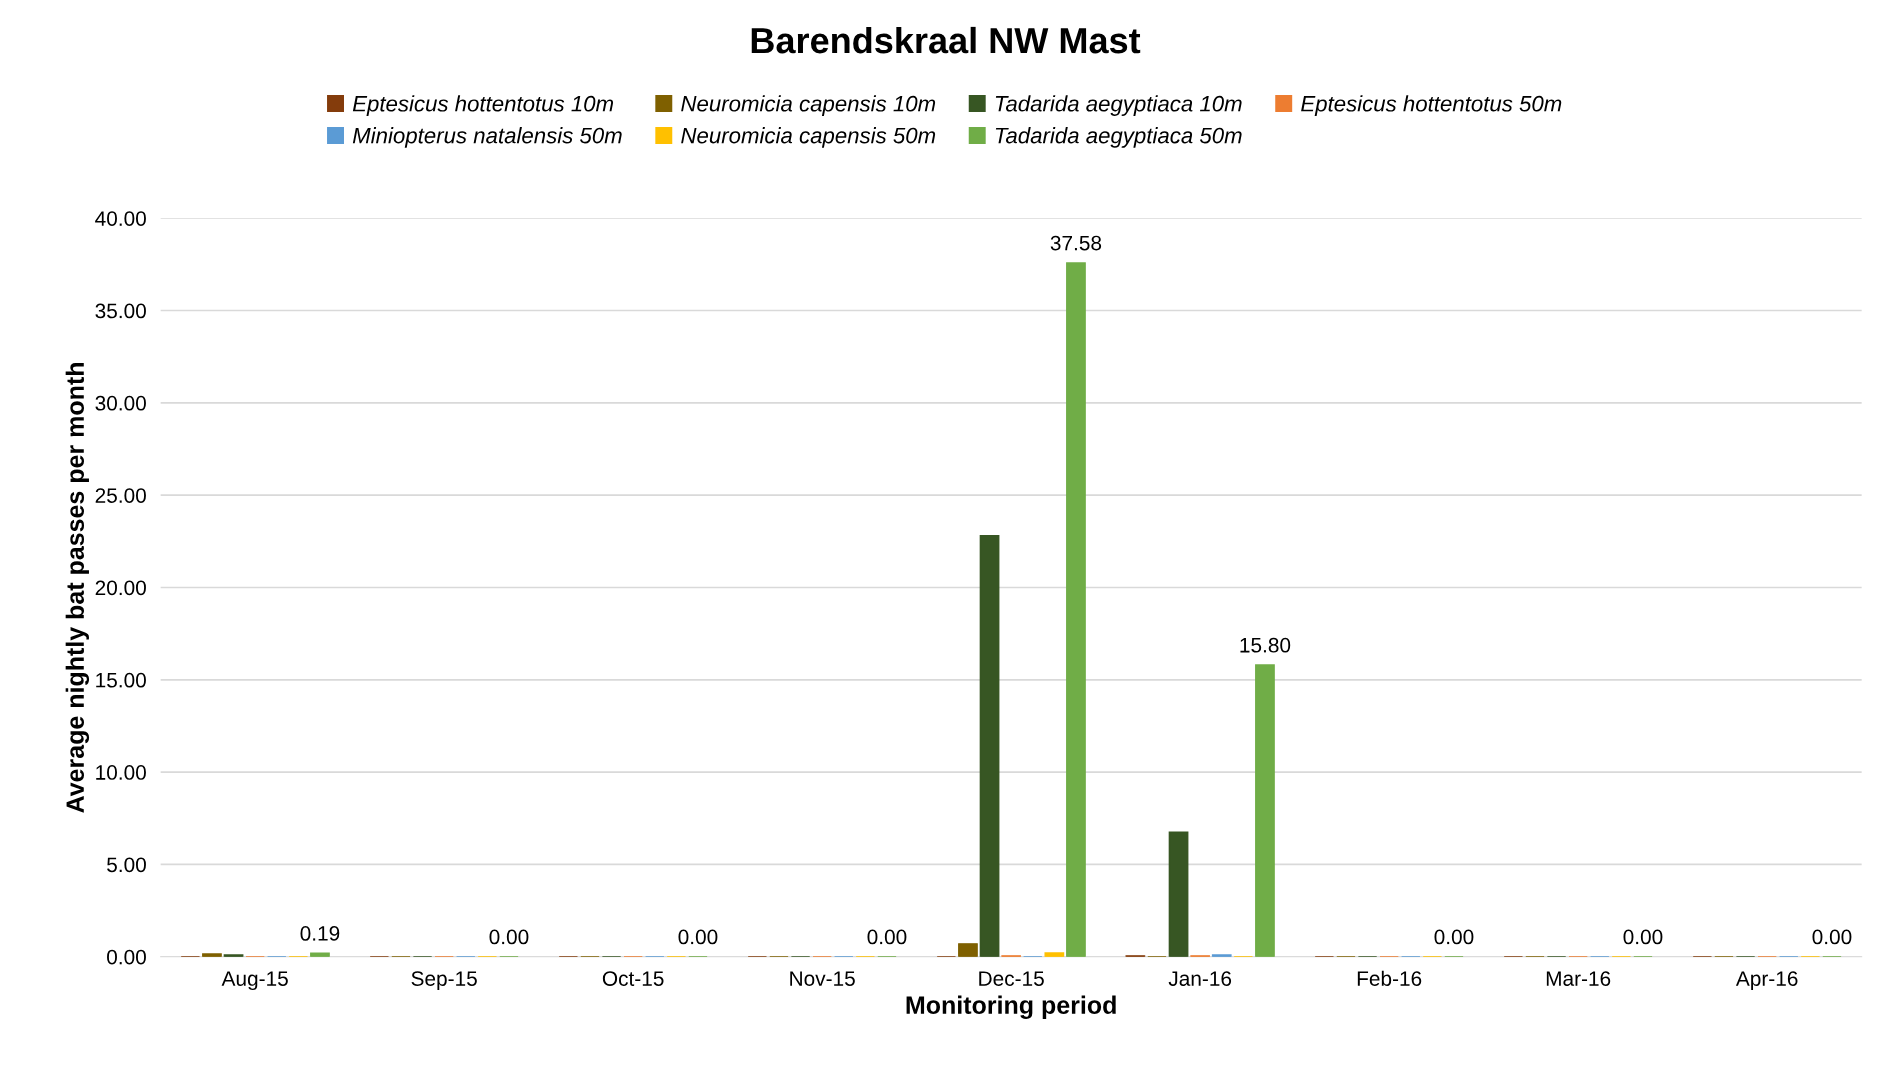 The width and height of the screenshot is (1890, 1075). Describe the element at coordinates (320, 933) in the screenshot. I see `data-label: 0.19` at that location.